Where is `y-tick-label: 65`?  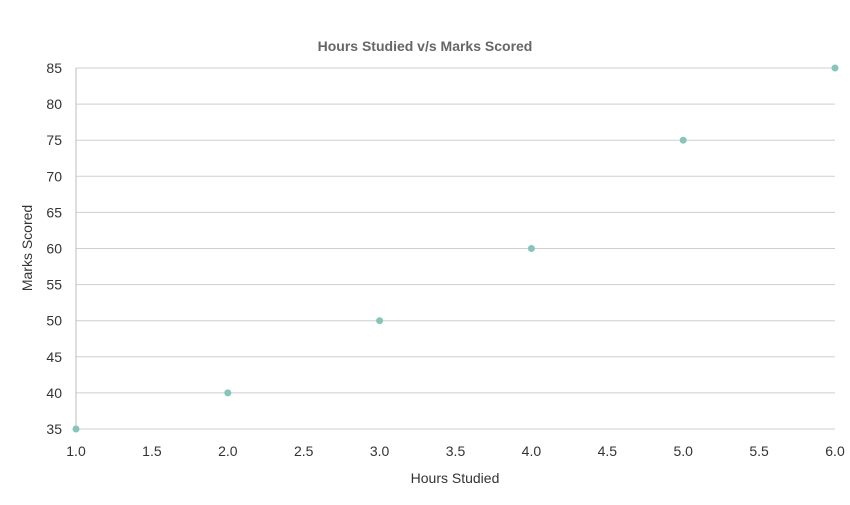 y-tick-label: 65 is located at coordinates (54, 212).